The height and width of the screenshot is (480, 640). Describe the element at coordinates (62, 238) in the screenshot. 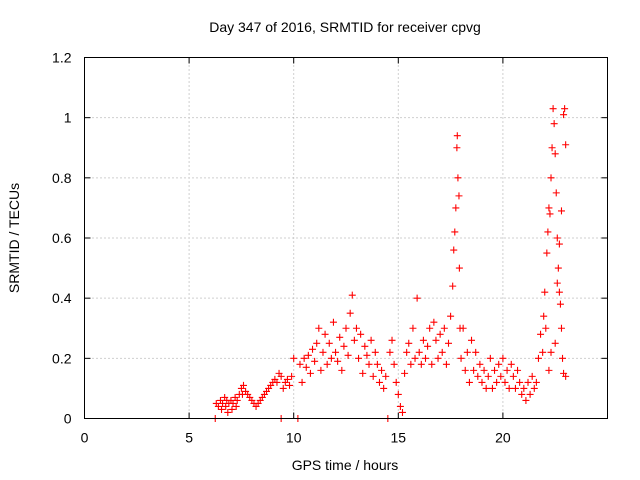

I see `y-tick-label: 0.6` at that location.